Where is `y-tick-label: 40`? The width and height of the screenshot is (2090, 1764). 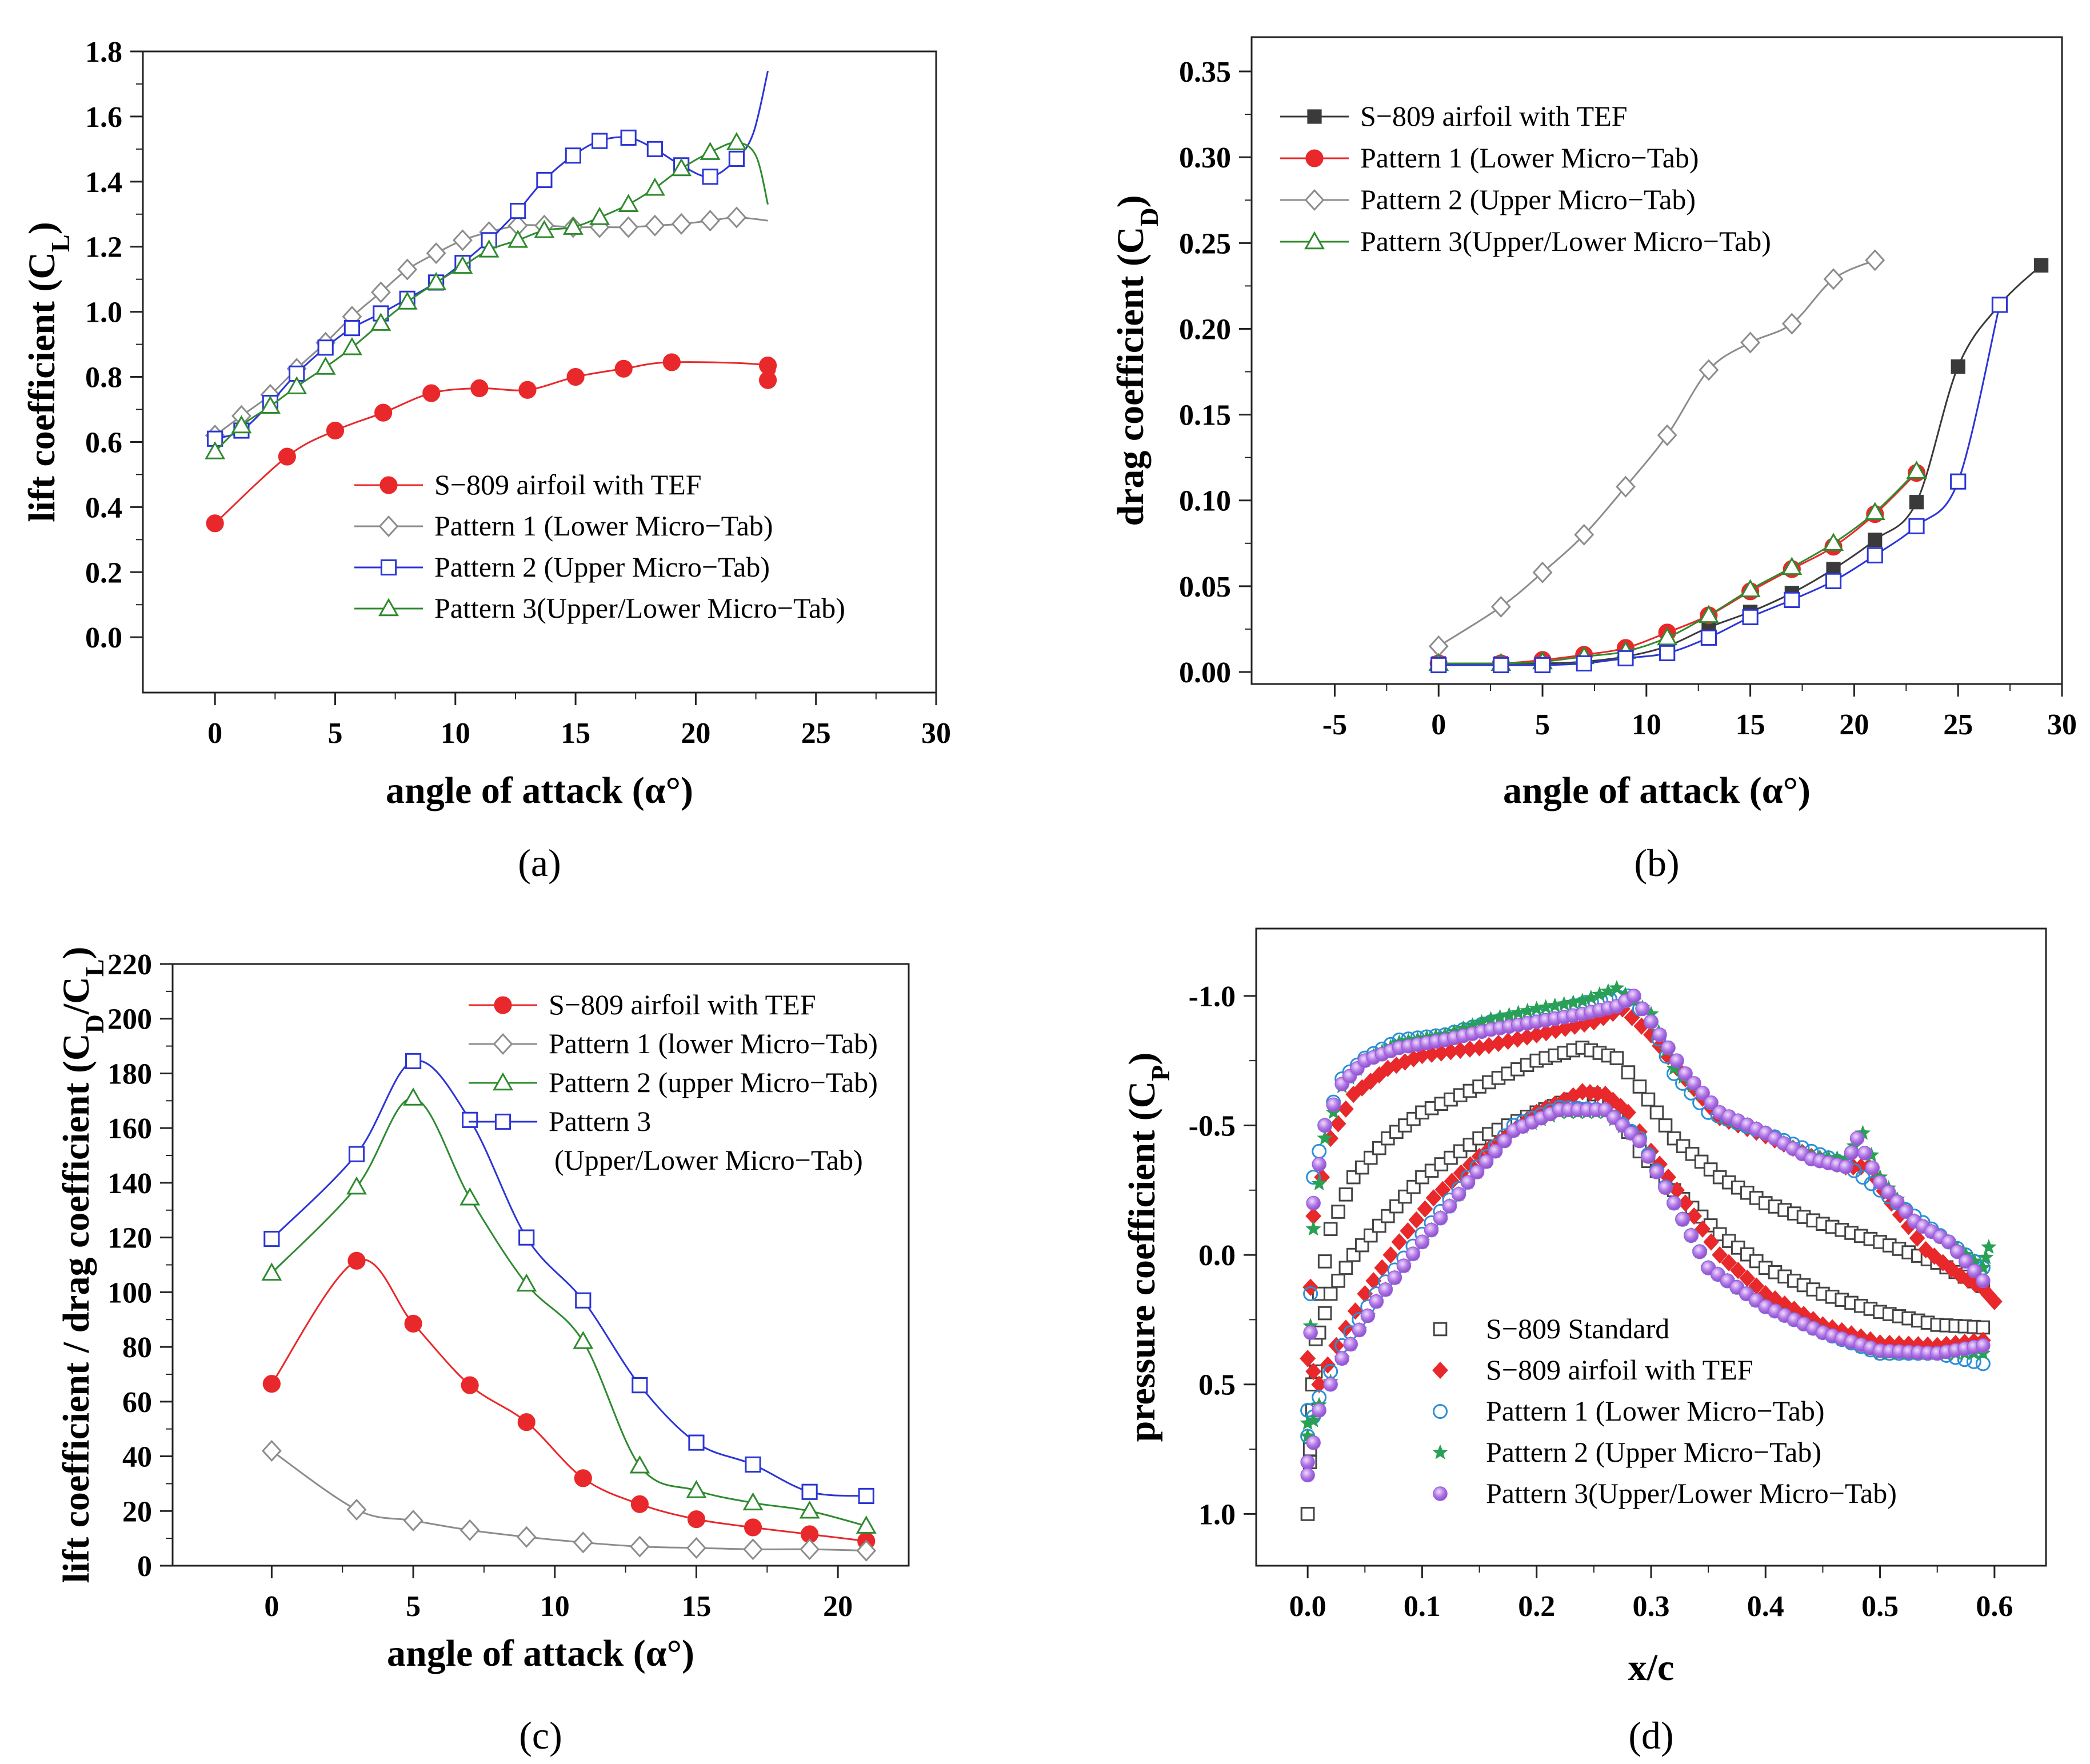
y-tick-label: 40 is located at coordinates (137, 1457).